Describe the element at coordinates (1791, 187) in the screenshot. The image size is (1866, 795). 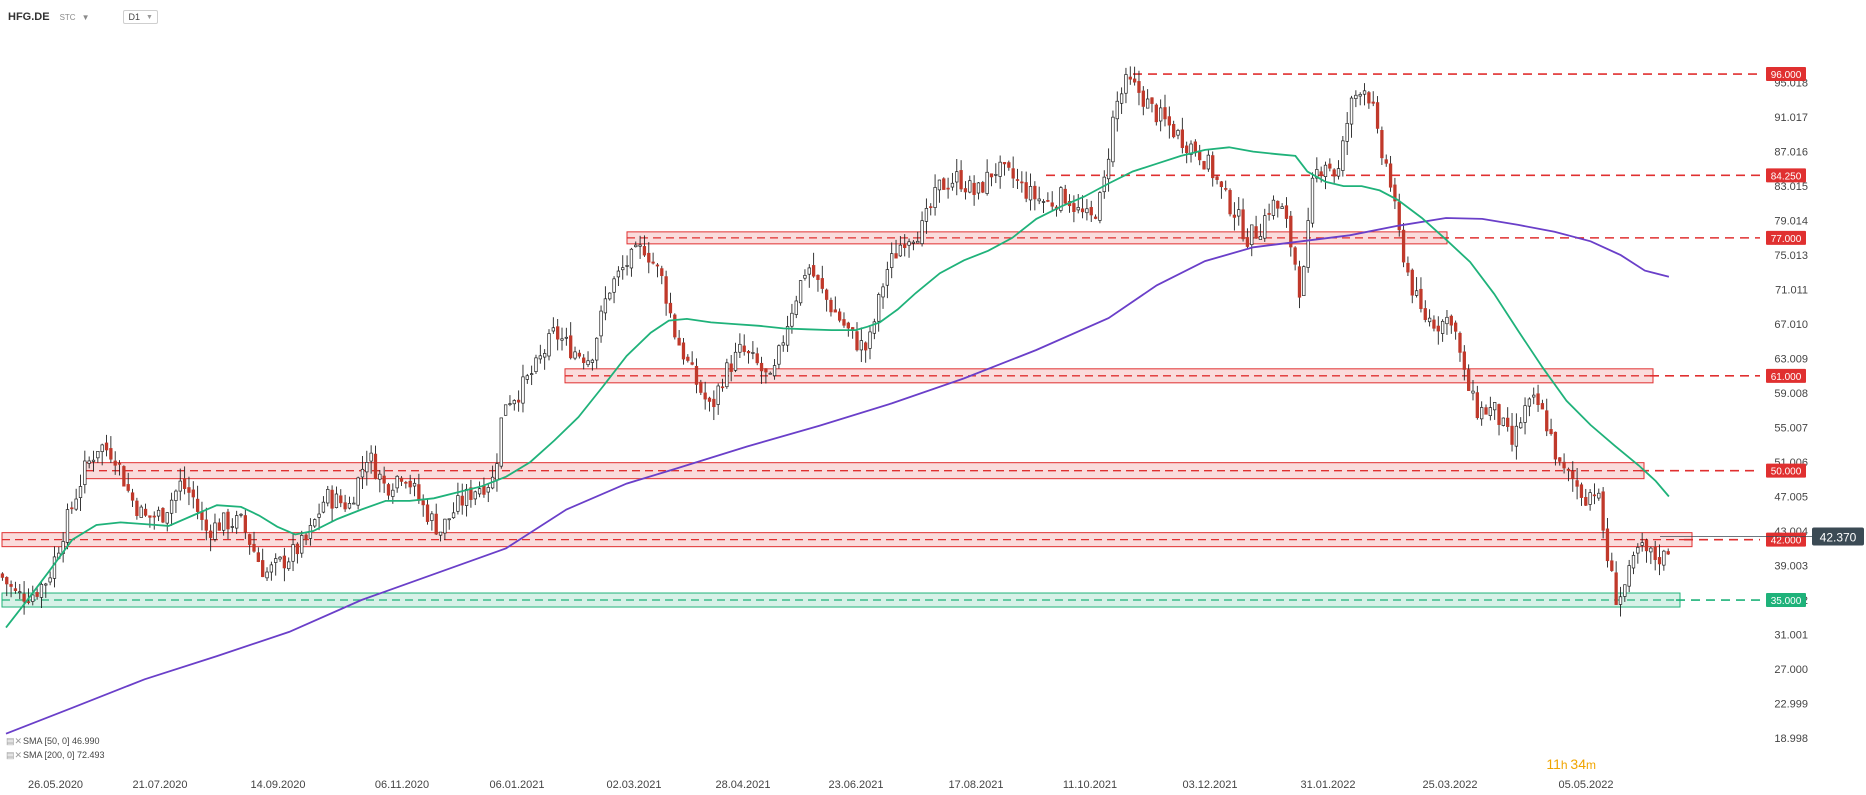
I see `y-tick-label: 83.015` at that location.